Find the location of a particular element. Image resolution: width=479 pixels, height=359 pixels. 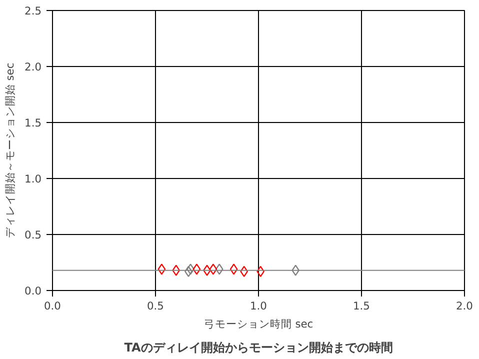

y-tick-label: 2.5 is located at coordinates (33, 11).